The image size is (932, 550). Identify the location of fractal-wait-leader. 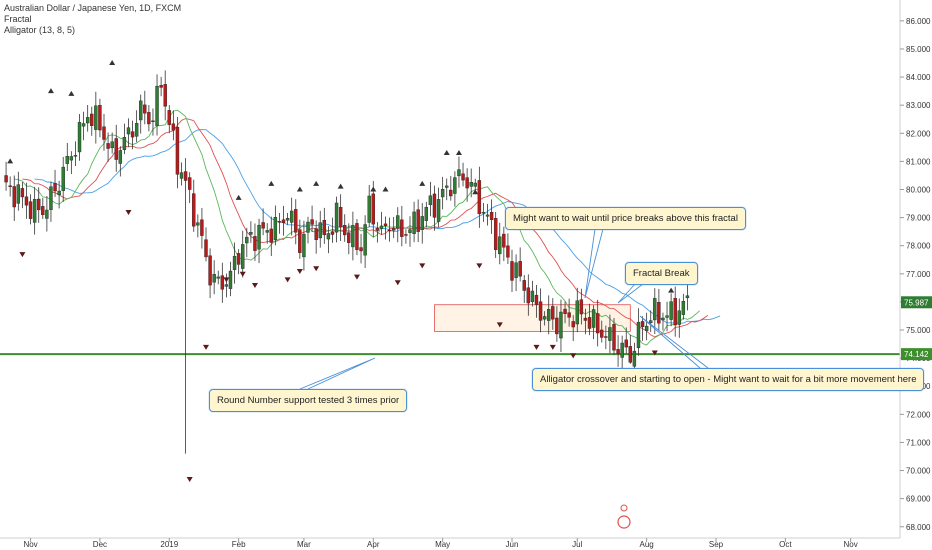
(594, 263).